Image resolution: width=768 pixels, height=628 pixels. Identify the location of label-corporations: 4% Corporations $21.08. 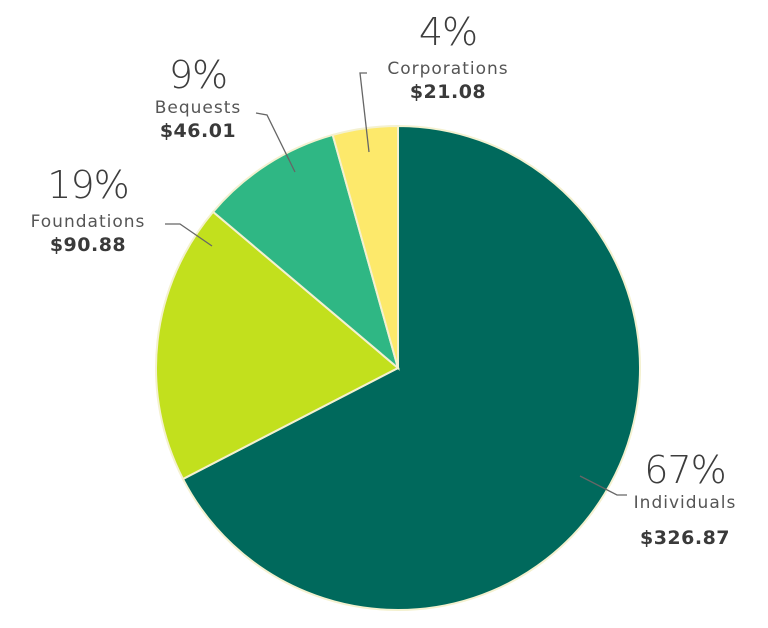
(448, 58).